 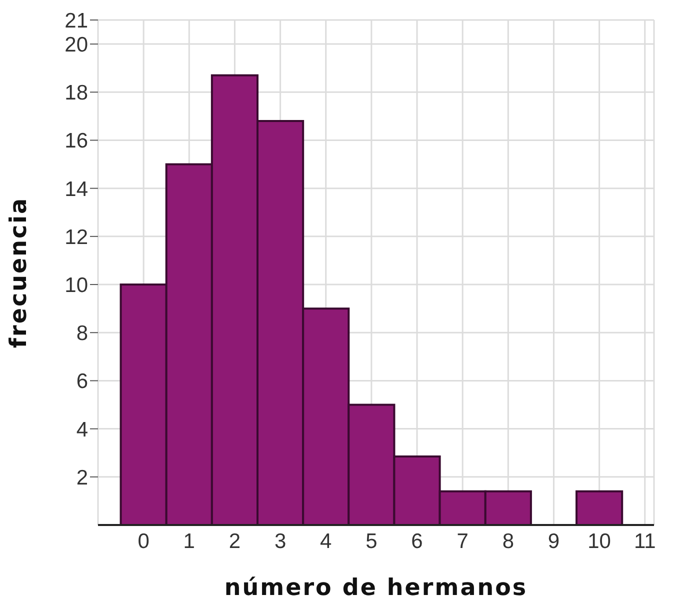 What do you see at coordinates (417, 541) in the screenshot?
I see `x-tick-label: 6` at bounding box center [417, 541].